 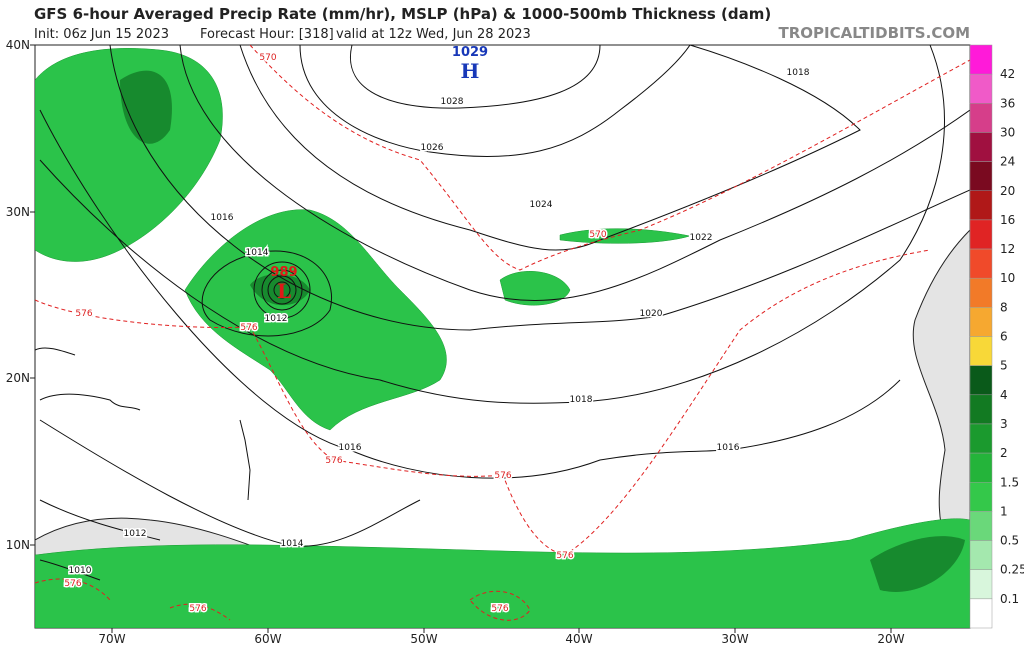 What do you see at coordinates (1009, 541) in the screenshot?
I see `colorbar-label: 0.5` at bounding box center [1009, 541].